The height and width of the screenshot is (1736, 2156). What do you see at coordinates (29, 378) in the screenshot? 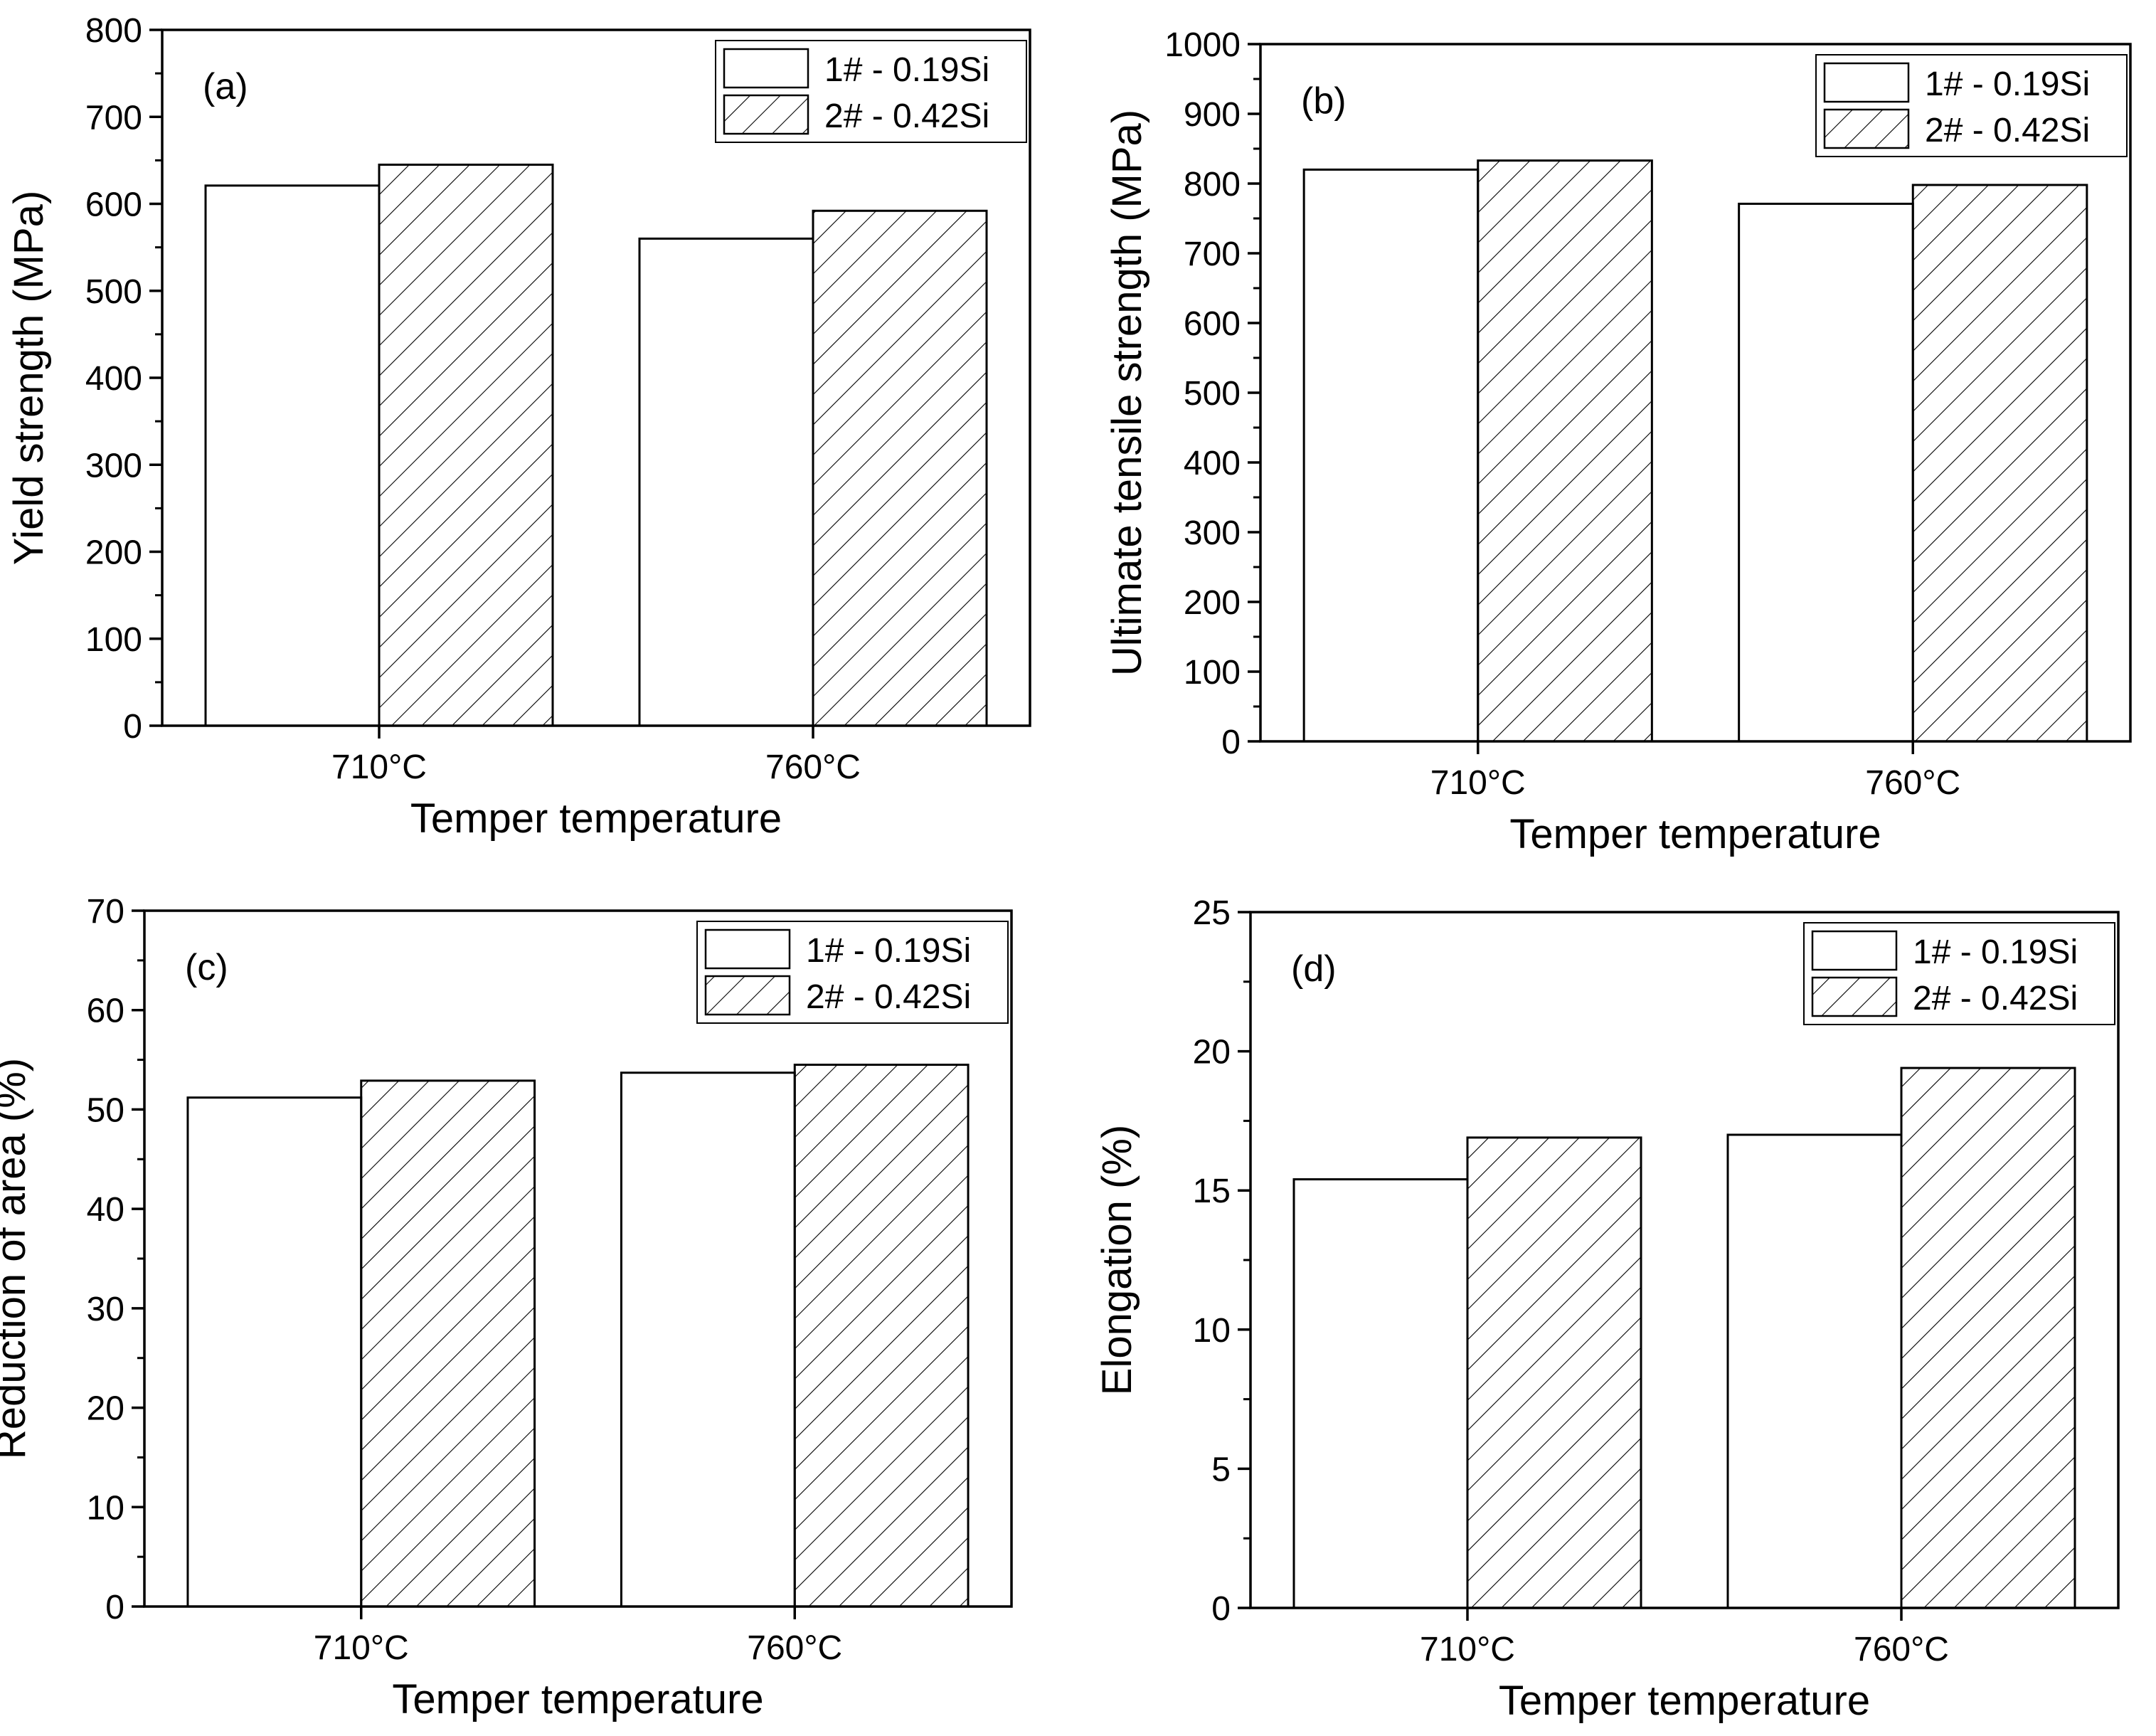
I see `y-axis-label: Yield strength (MPa)` at bounding box center [29, 378].